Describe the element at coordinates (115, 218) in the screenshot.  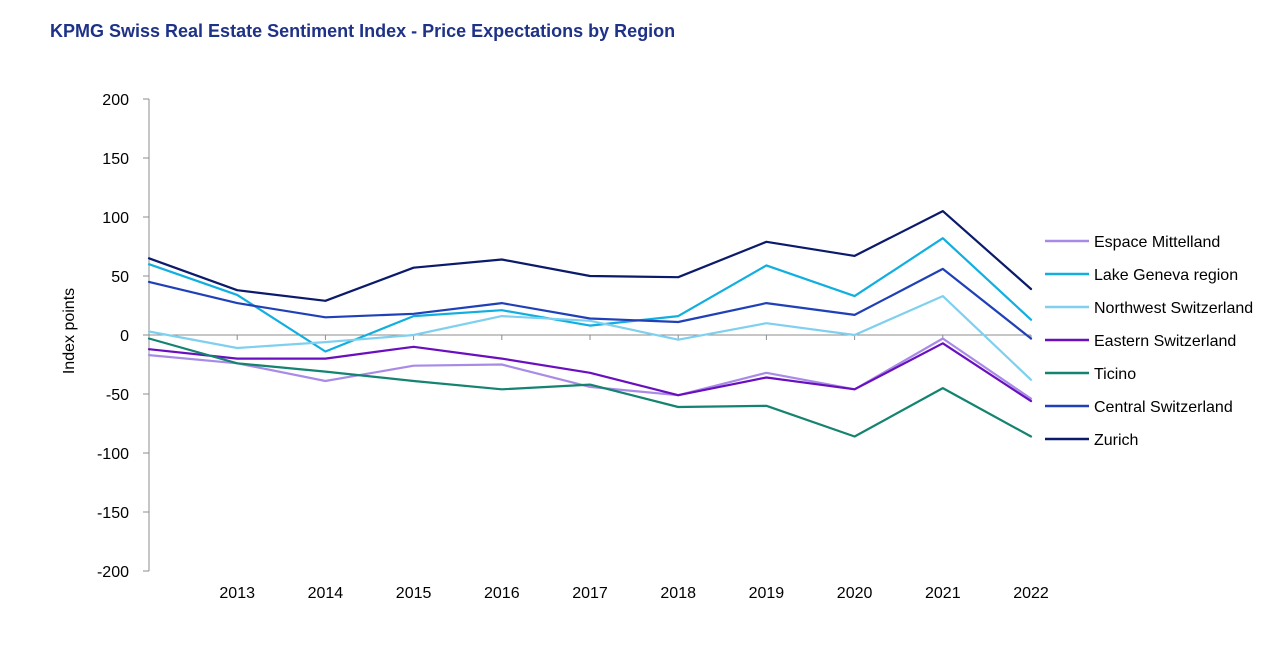
I see `y-tick-label: 100` at that location.